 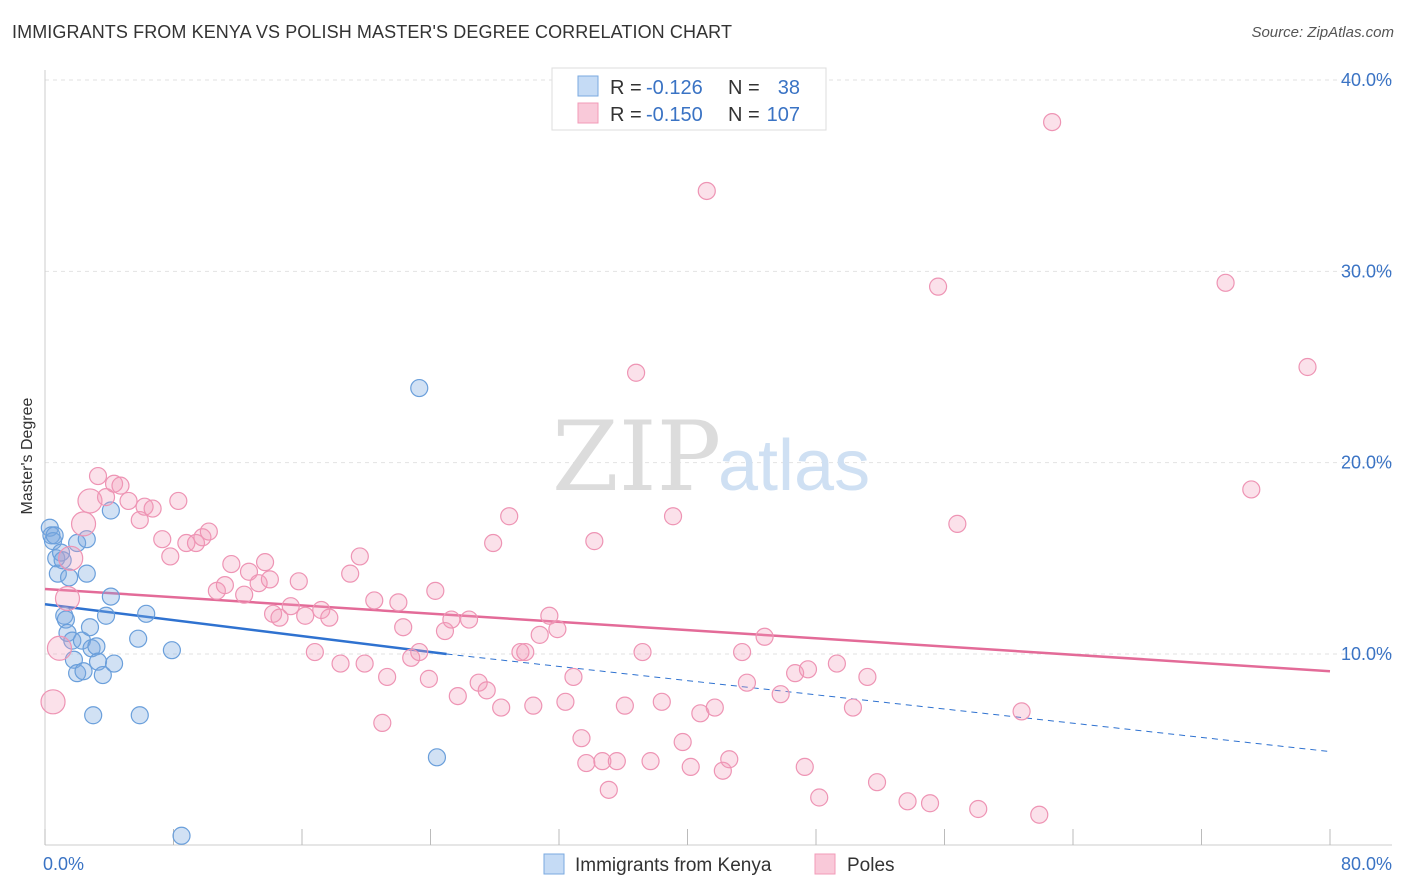 I want to click on x-tick-label-min: 0.0%, so click(x=63, y=864).